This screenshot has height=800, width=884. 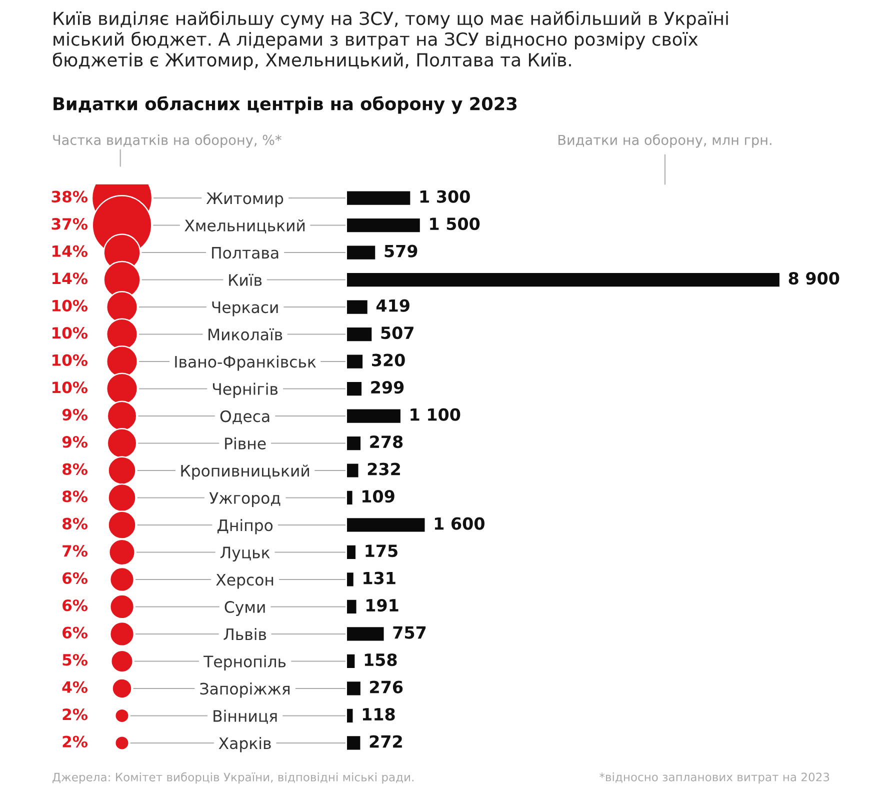 What do you see at coordinates (75, 687) in the screenshot?
I see `data-label: 4%` at bounding box center [75, 687].